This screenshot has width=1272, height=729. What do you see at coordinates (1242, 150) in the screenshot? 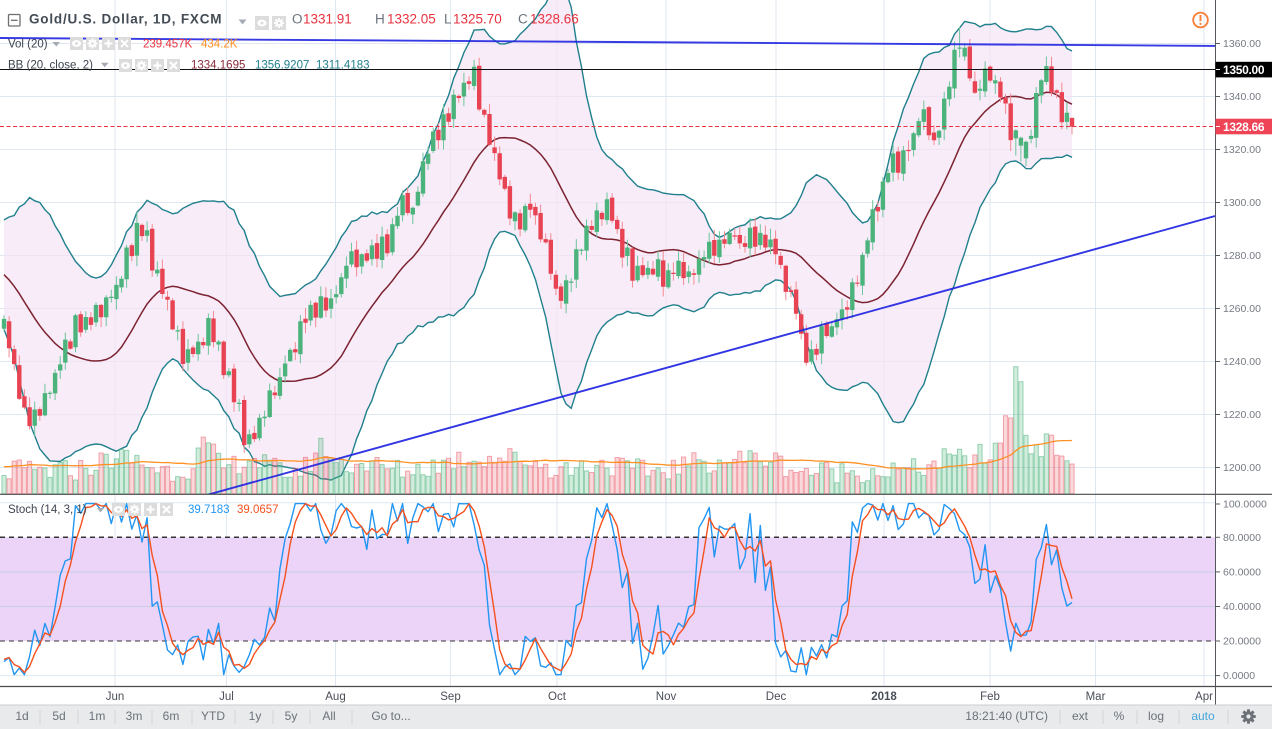
I see `svg-text: 1320.00` at bounding box center [1242, 150].